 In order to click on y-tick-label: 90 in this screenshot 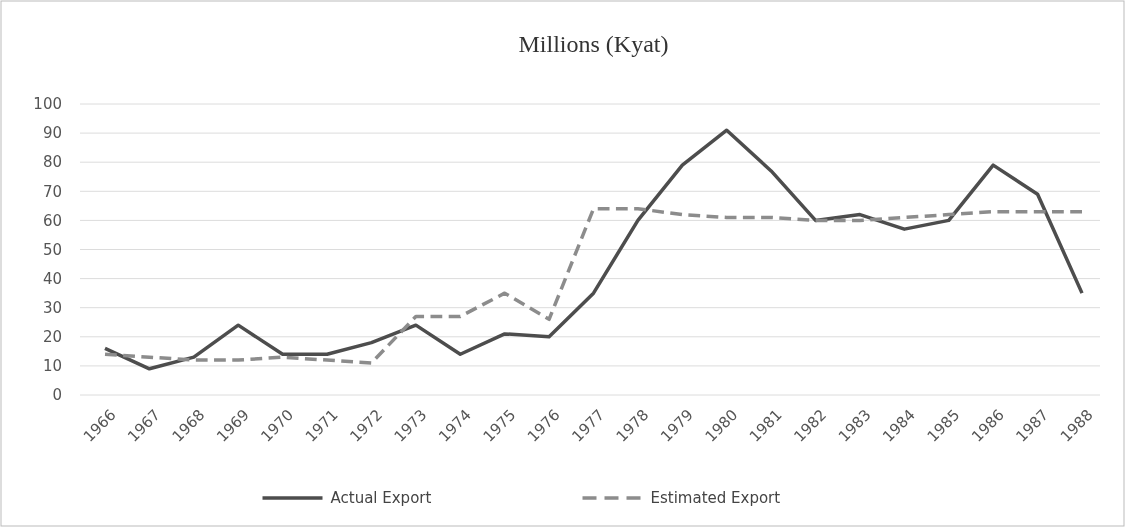, I will do `click(52, 133)`.